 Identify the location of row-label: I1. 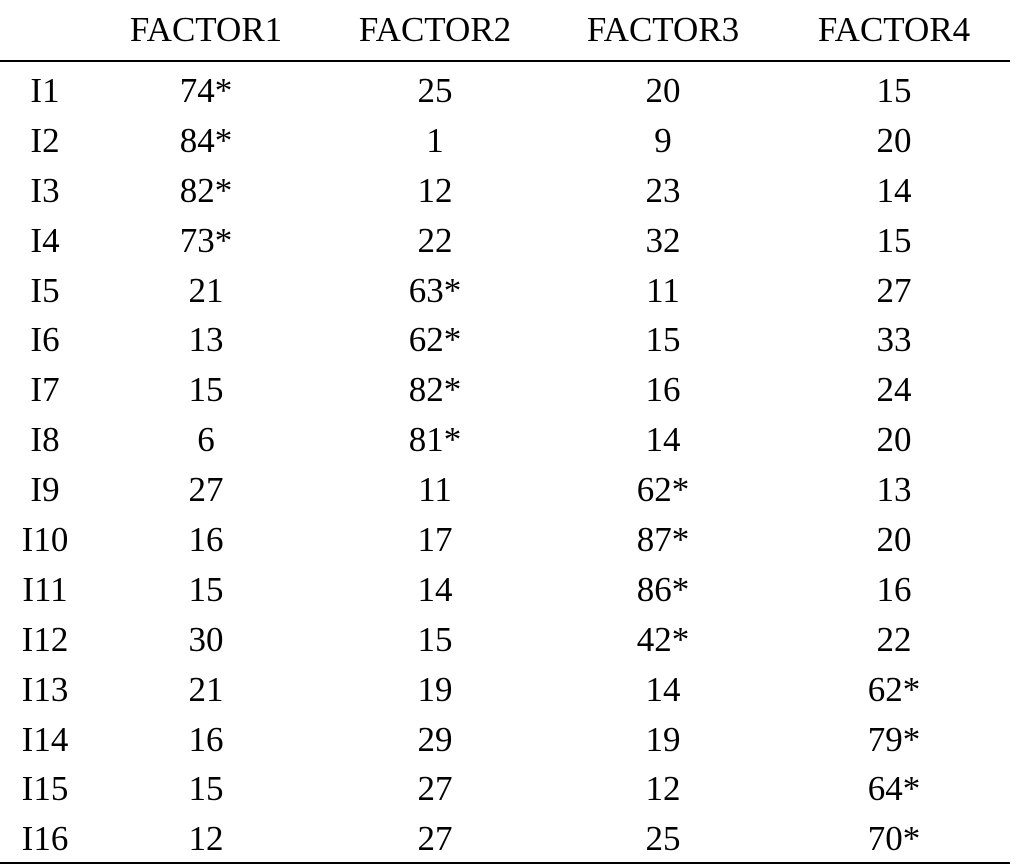
(45, 90).